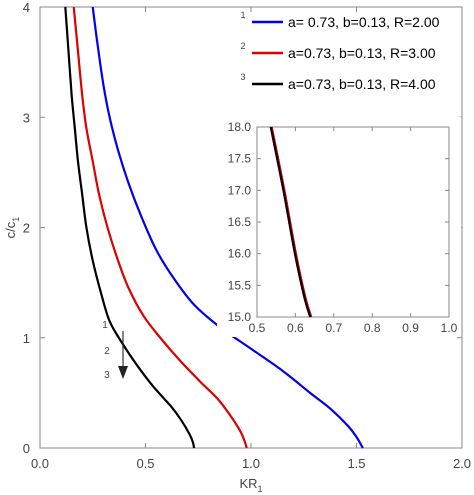  I want to click on inset-x-tick-label: 1.0, so click(449, 328).